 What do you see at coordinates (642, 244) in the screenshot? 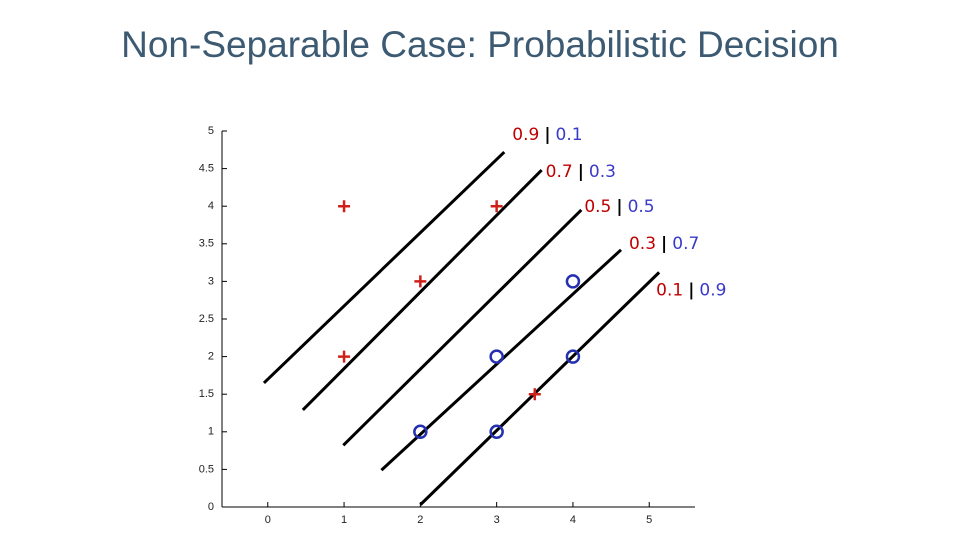
I see `label-left: 0.3` at bounding box center [642, 244].